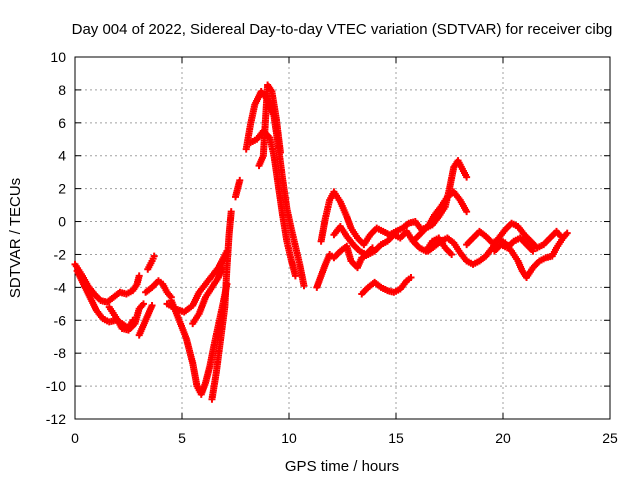 The image size is (640, 480). What do you see at coordinates (145, 320) in the screenshot?
I see `series-sat-D` at bounding box center [145, 320].